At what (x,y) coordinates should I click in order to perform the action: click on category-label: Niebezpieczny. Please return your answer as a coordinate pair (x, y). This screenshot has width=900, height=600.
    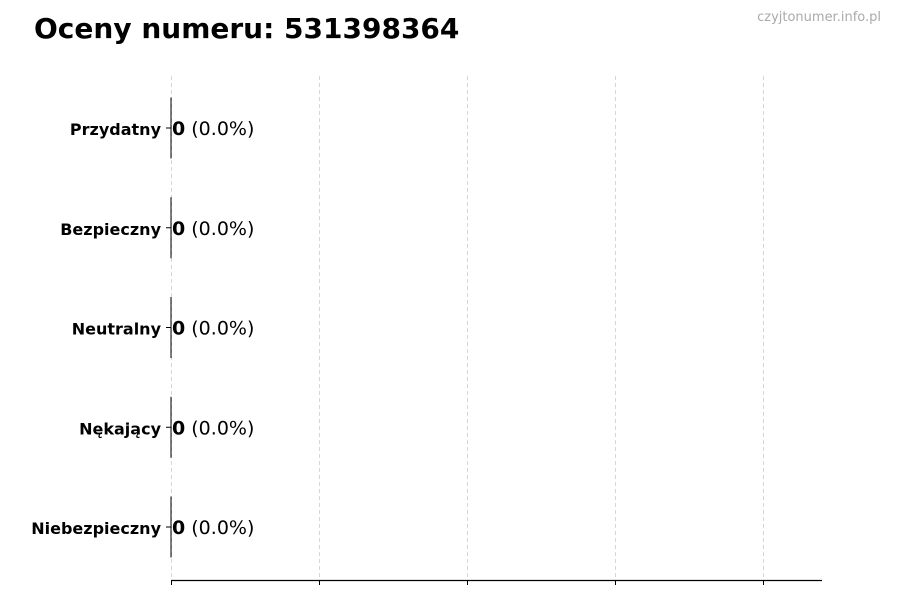
    Looking at the image, I should click on (96, 528).